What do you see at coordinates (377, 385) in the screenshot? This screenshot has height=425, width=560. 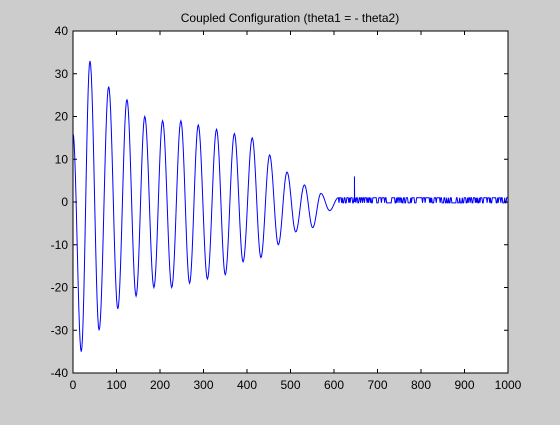 I see `x-tick-label: 700` at bounding box center [377, 385].